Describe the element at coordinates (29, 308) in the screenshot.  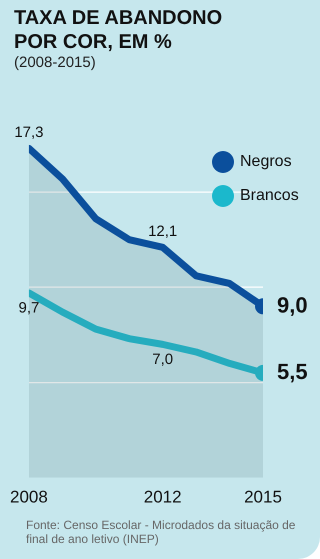
I see `data-label: 9,7` at that location.